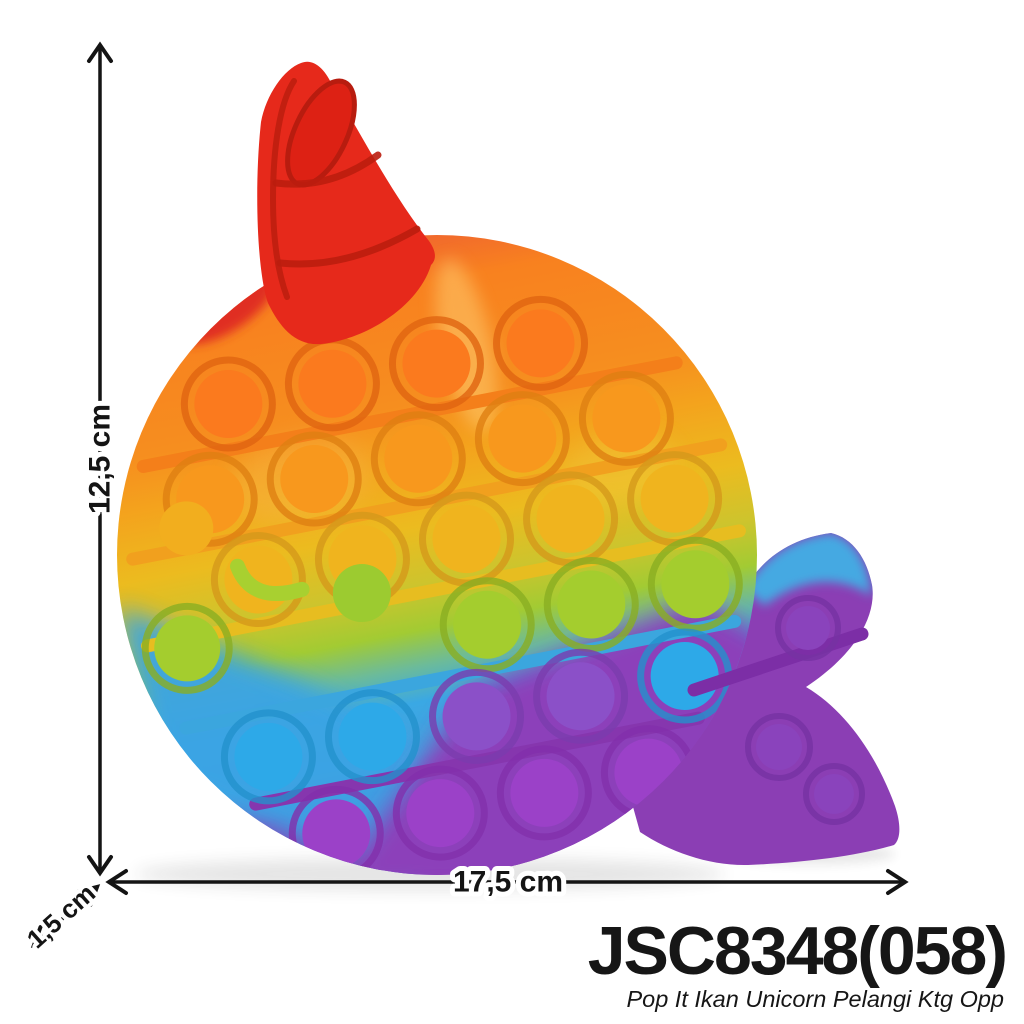  Describe the element at coordinates (361, 593) in the screenshot. I see `cheek-dot` at that location.